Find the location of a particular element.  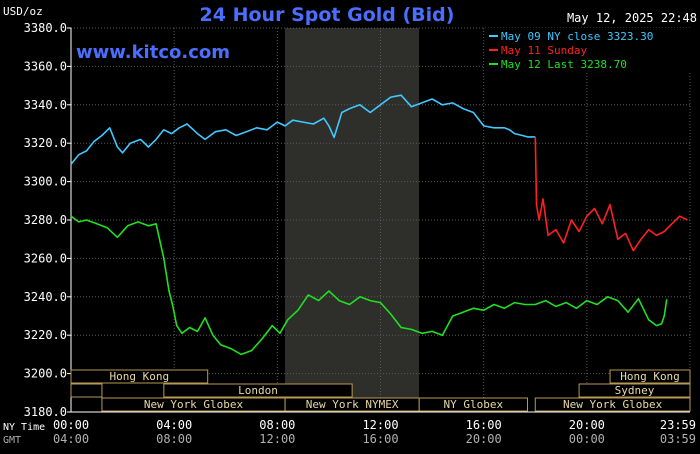

hong-kong-session-bar is located at coordinates (139, 376).